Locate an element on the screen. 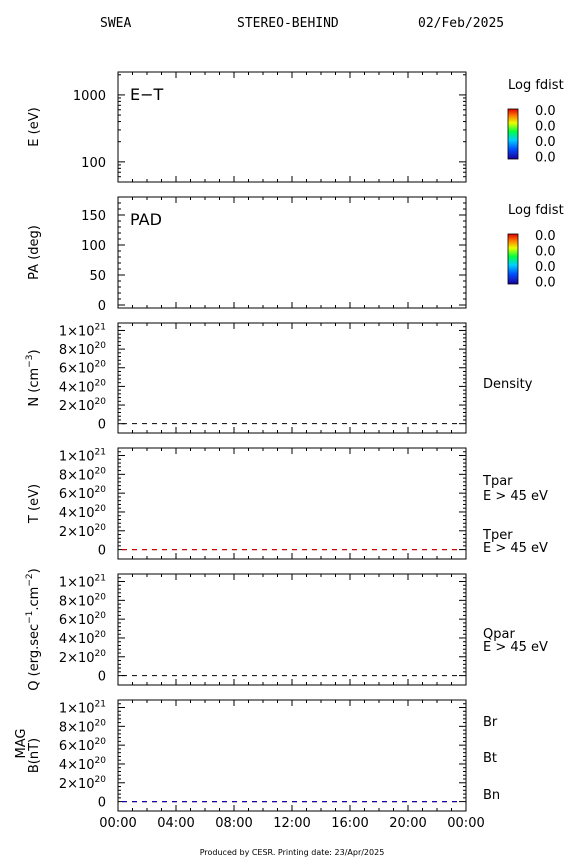  panel-2-frame is located at coordinates (292, 252).